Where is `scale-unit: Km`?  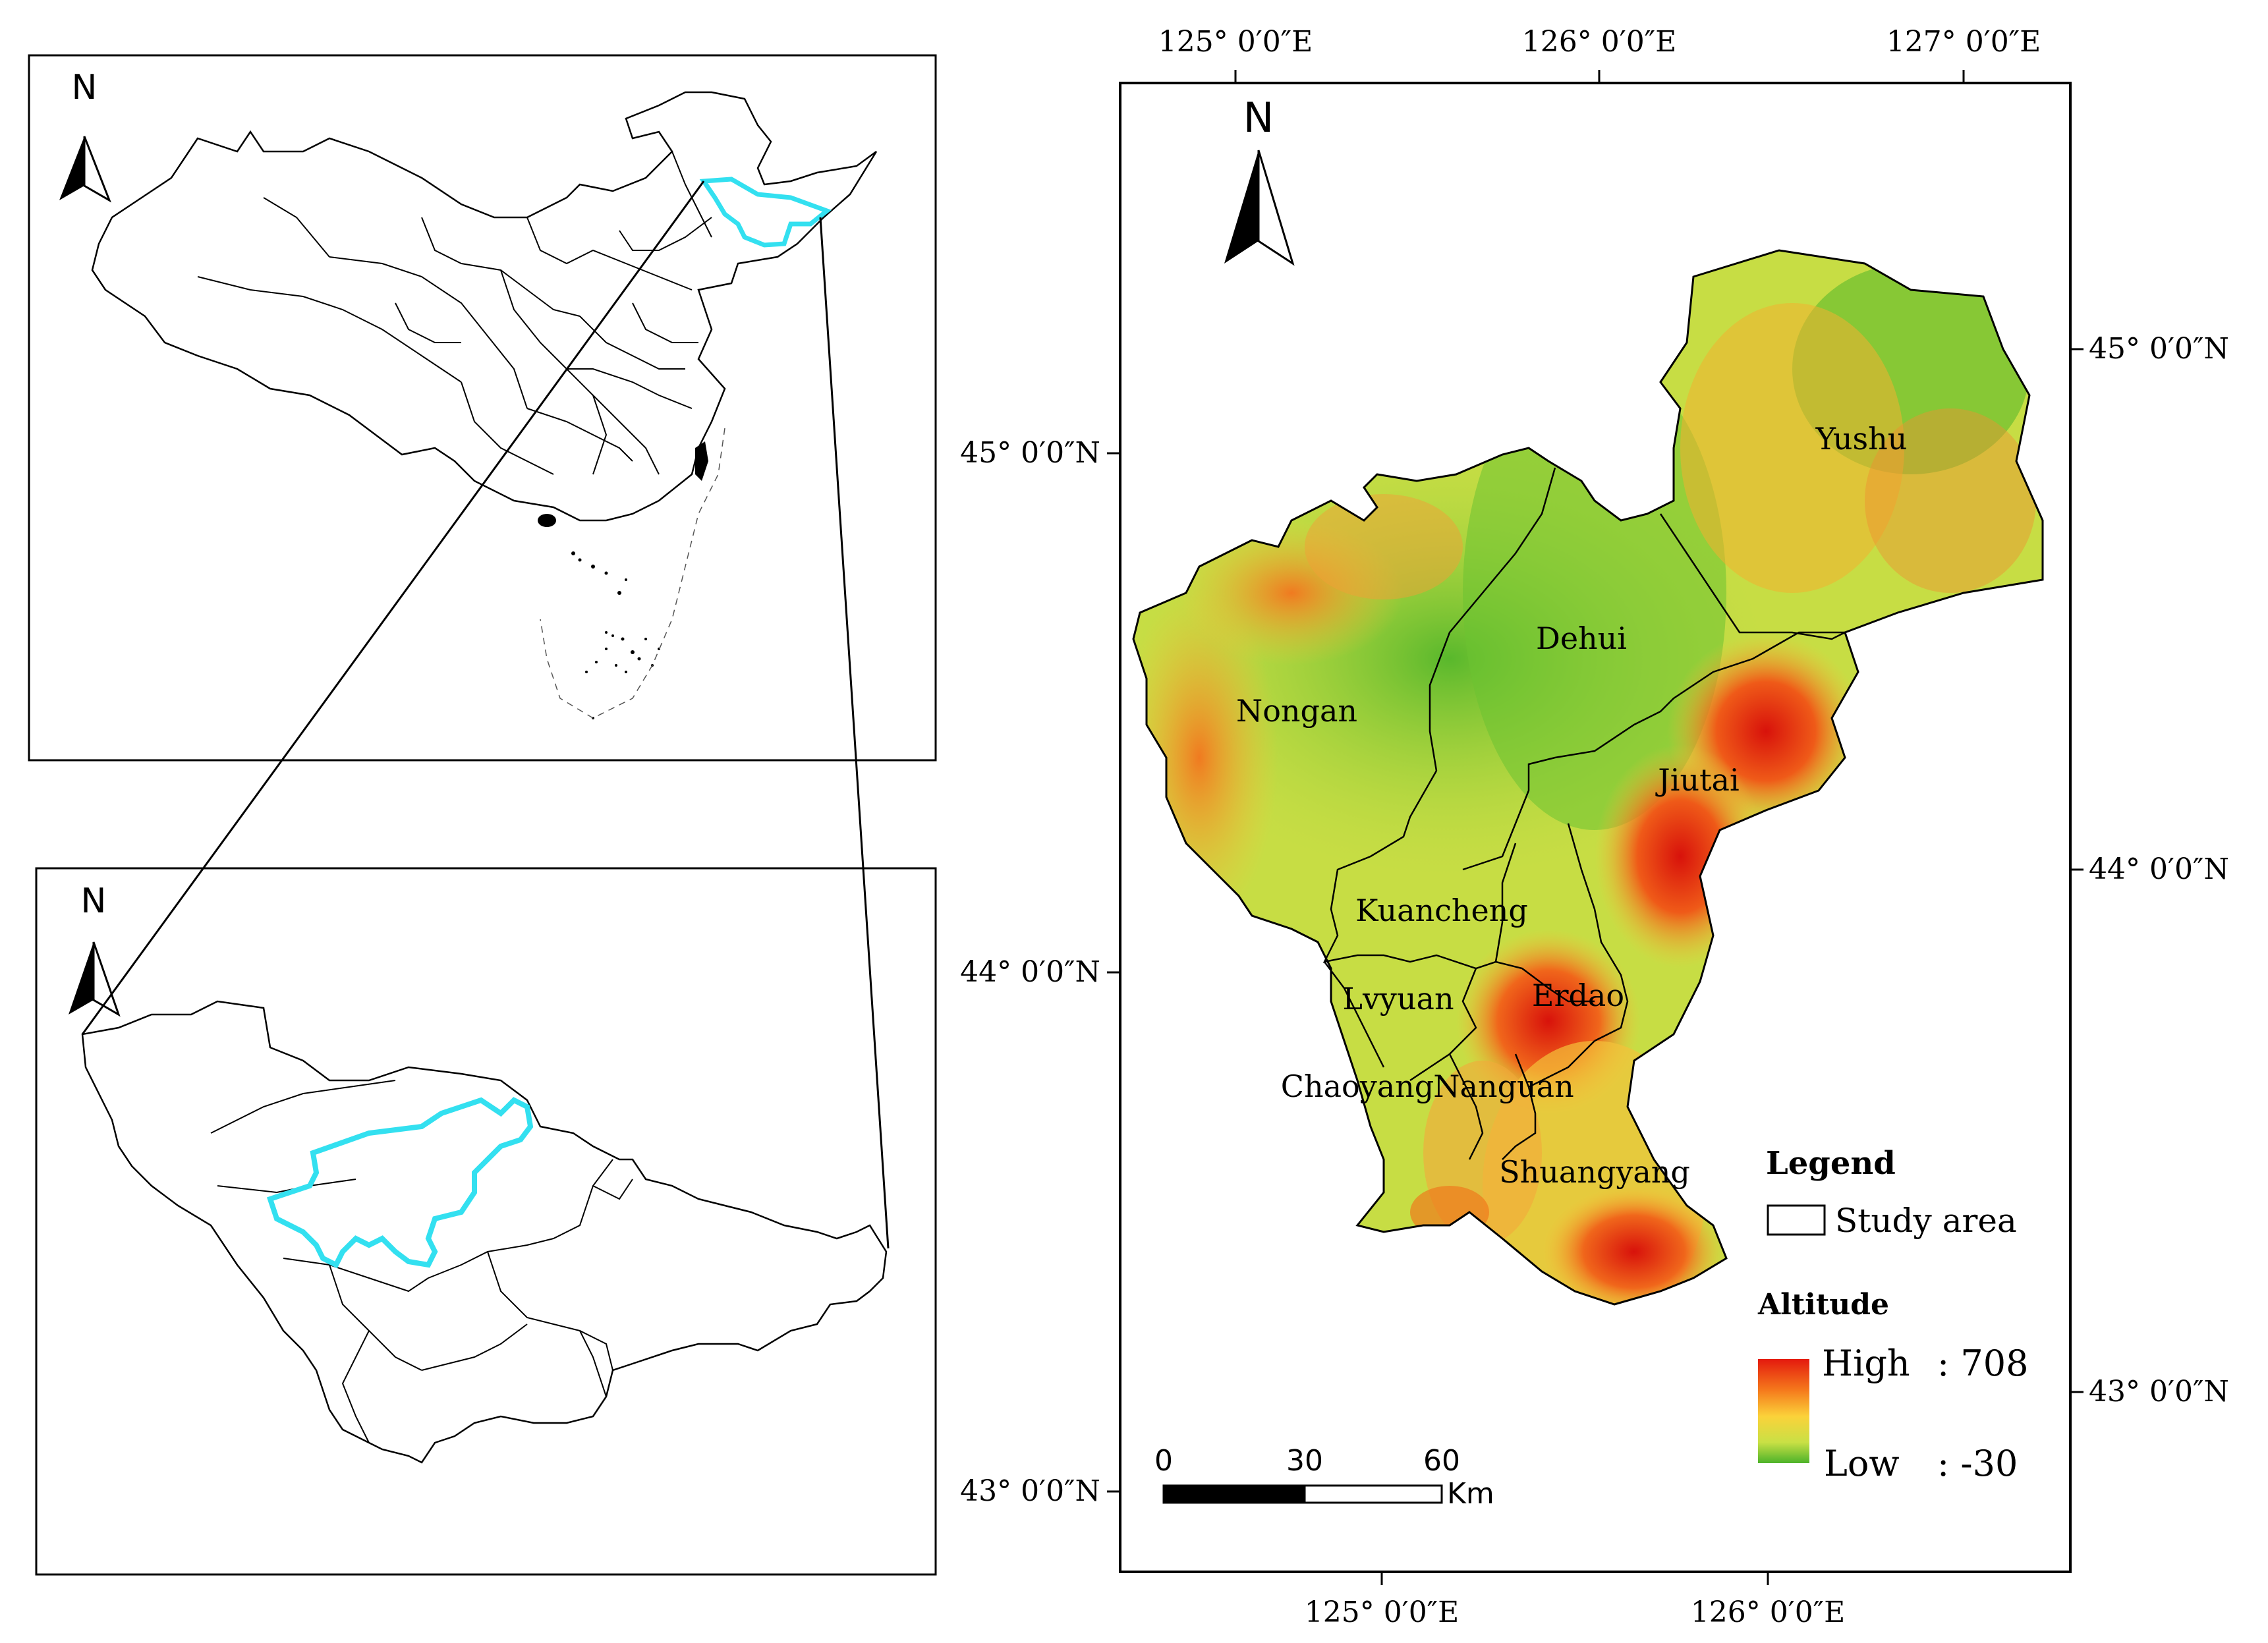 scale-unit: Km is located at coordinates (1471, 1494).